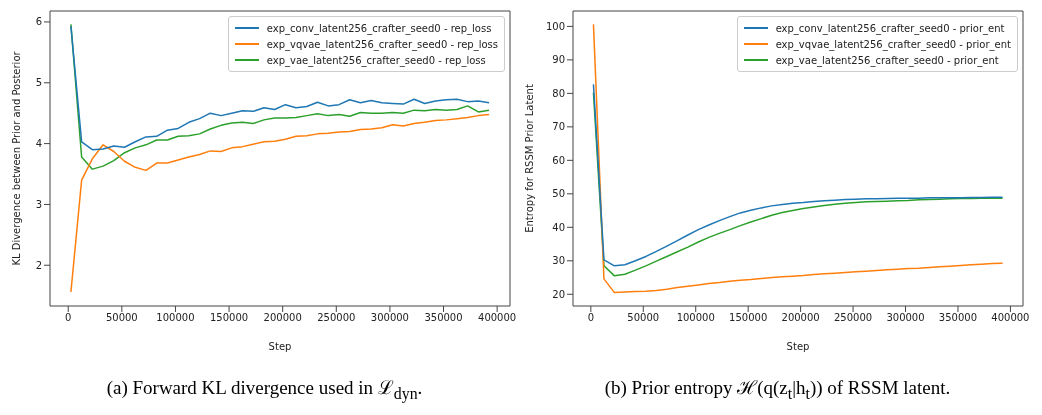 The height and width of the screenshot is (415, 1042). What do you see at coordinates (887, 60) in the screenshot?
I see `legend-label: exp_vae_latent256_crafter_seed0 - prior_ent` at bounding box center [887, 60].